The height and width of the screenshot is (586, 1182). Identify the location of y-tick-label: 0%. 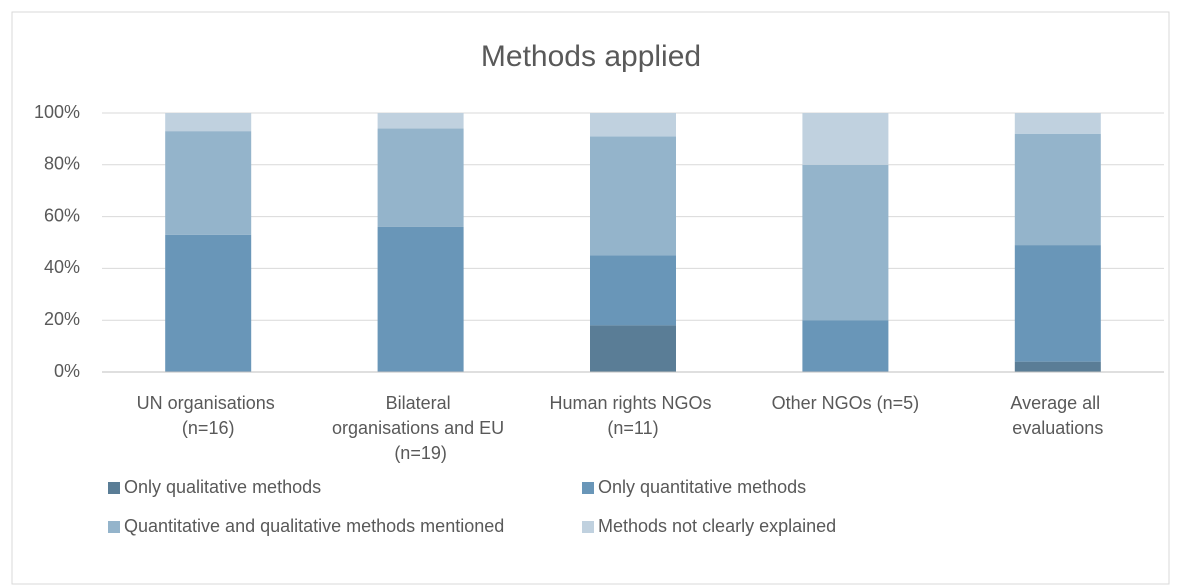
(67, 371).